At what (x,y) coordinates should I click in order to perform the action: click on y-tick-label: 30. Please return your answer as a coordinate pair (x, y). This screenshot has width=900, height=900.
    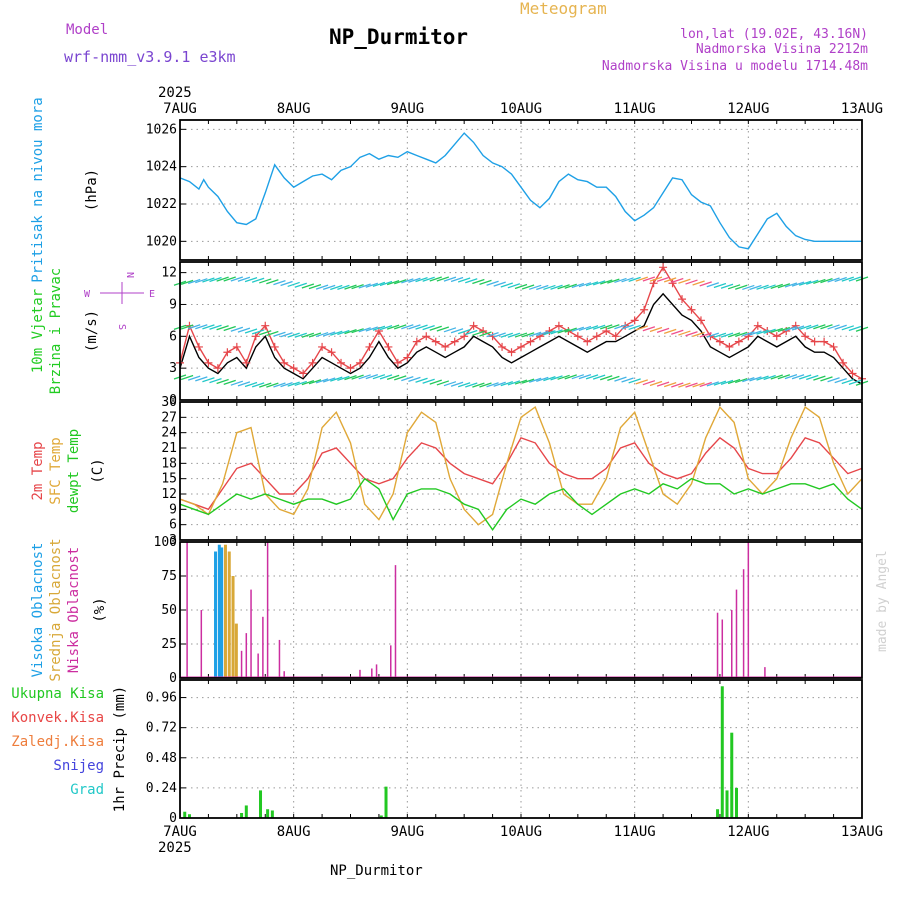
    Looking at the image, I should click on (169, 402).